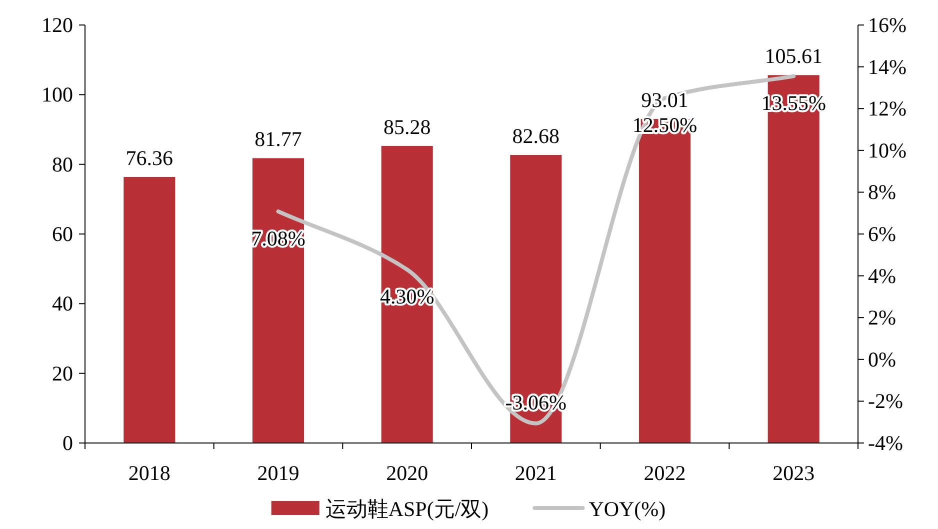 This screenshot has height=529, width=938. What do you see at coordinates (887, 150) in the screenshot?
I see `y2-tick-label: 10%` at bounding box center [887, 150].